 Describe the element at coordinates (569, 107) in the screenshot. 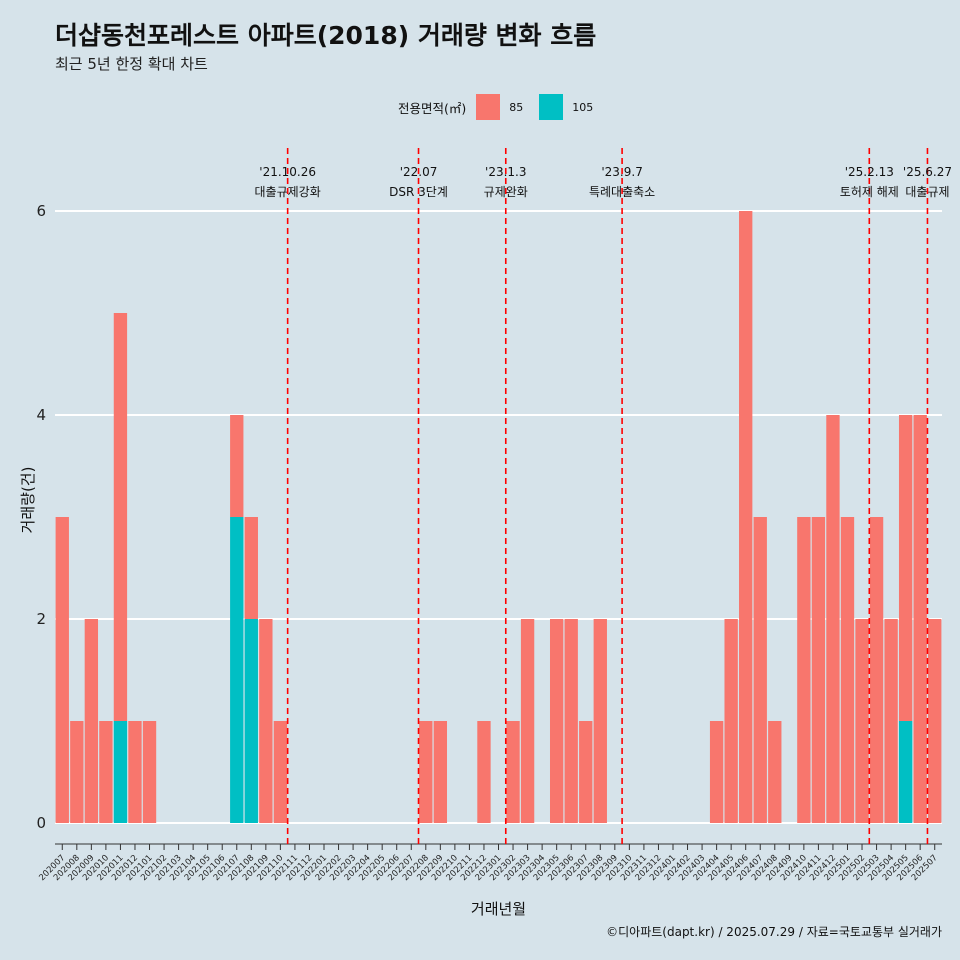

I see `legend-item-105: 105` at that location.